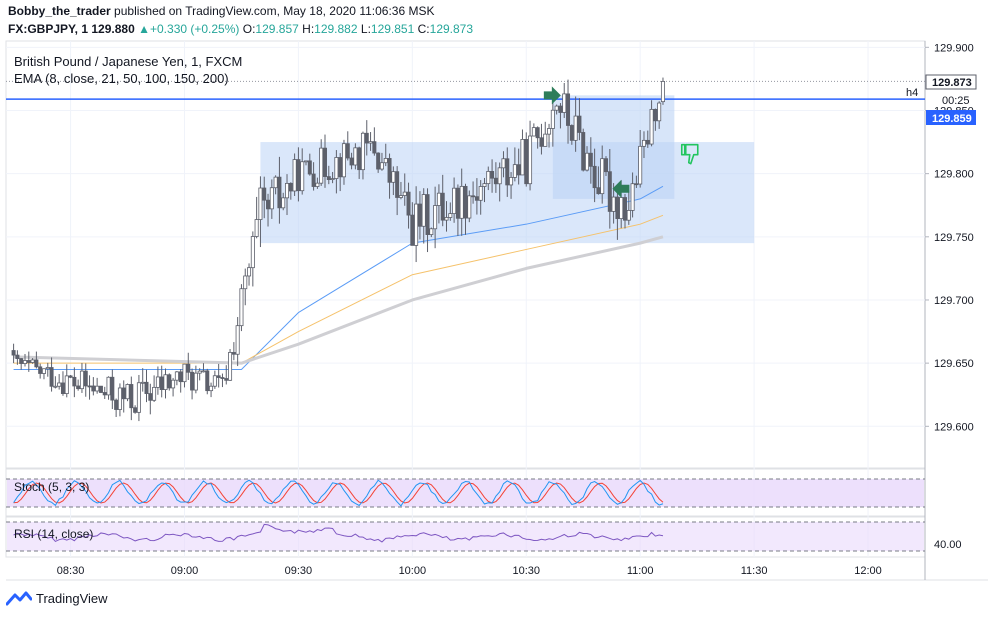 The width and height of the screenshot is (988, 618). I want to click on oscillators, so click(465, 515).